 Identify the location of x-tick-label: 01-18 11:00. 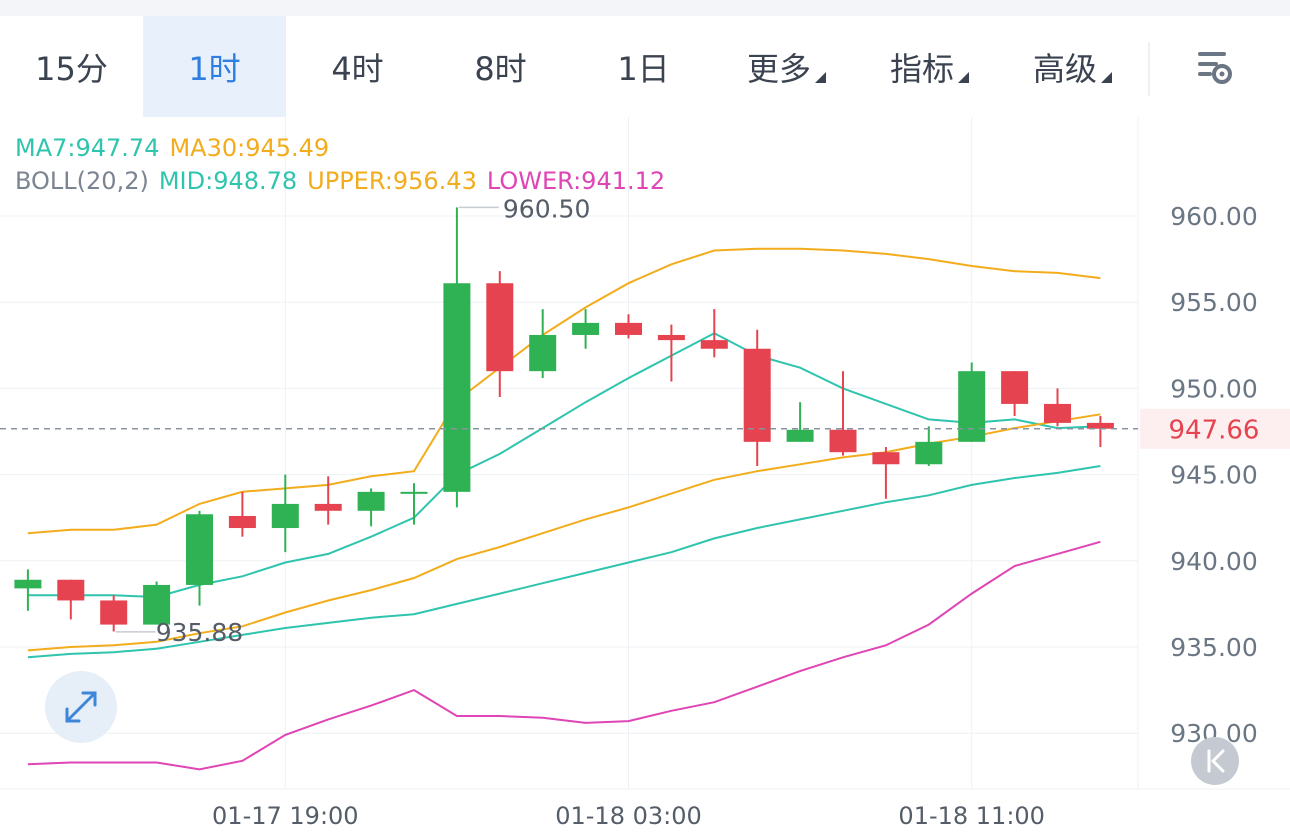
(971, 816).